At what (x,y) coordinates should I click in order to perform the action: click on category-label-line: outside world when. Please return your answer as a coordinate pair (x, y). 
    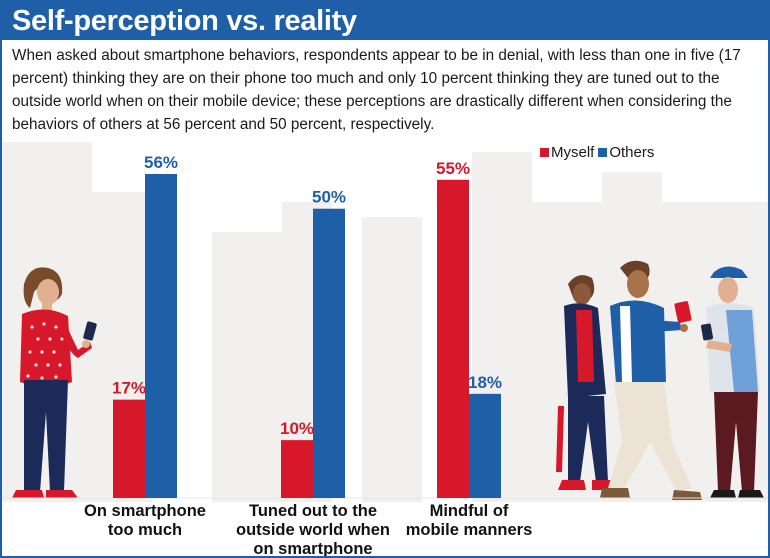
    Looking at the image, I should click on (312, 530).